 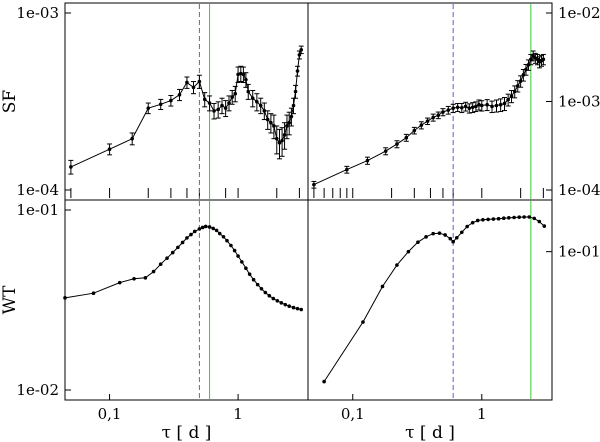 What do you see at coordinates (37, 210) in the screenshot?
I see `y-tick-label: 1e-01` at bounding box center [37, 210].